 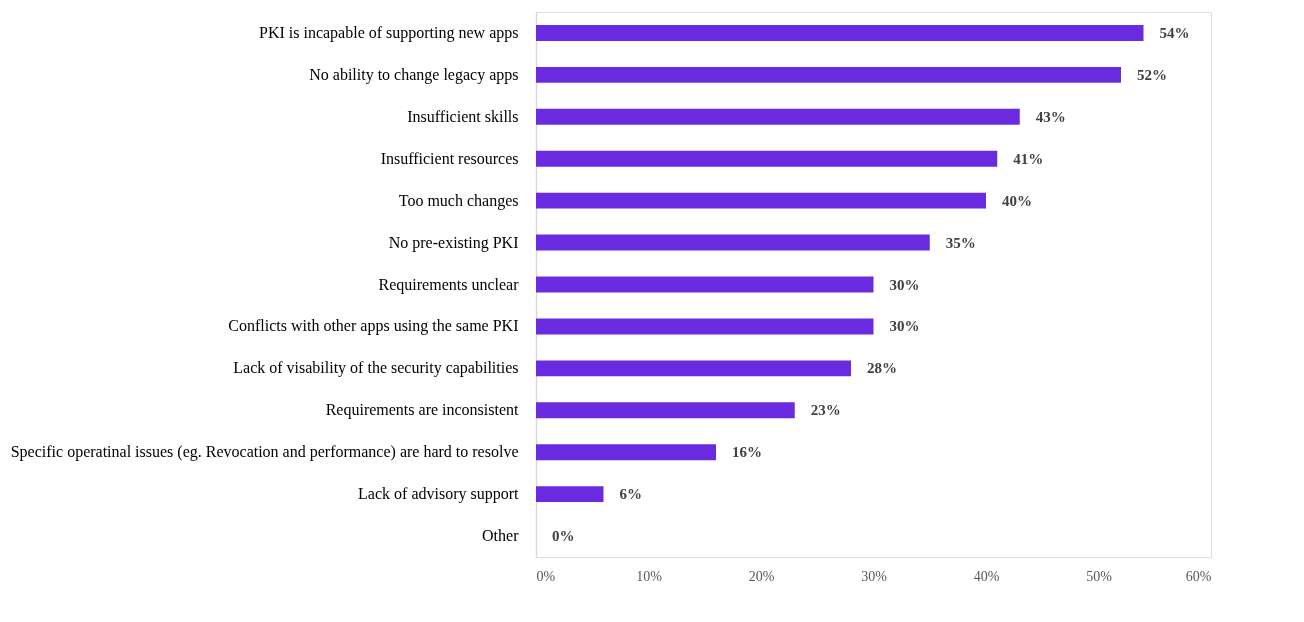 I want to click on y-tick-label: Requirements unclear, so click(x=449, y=284).